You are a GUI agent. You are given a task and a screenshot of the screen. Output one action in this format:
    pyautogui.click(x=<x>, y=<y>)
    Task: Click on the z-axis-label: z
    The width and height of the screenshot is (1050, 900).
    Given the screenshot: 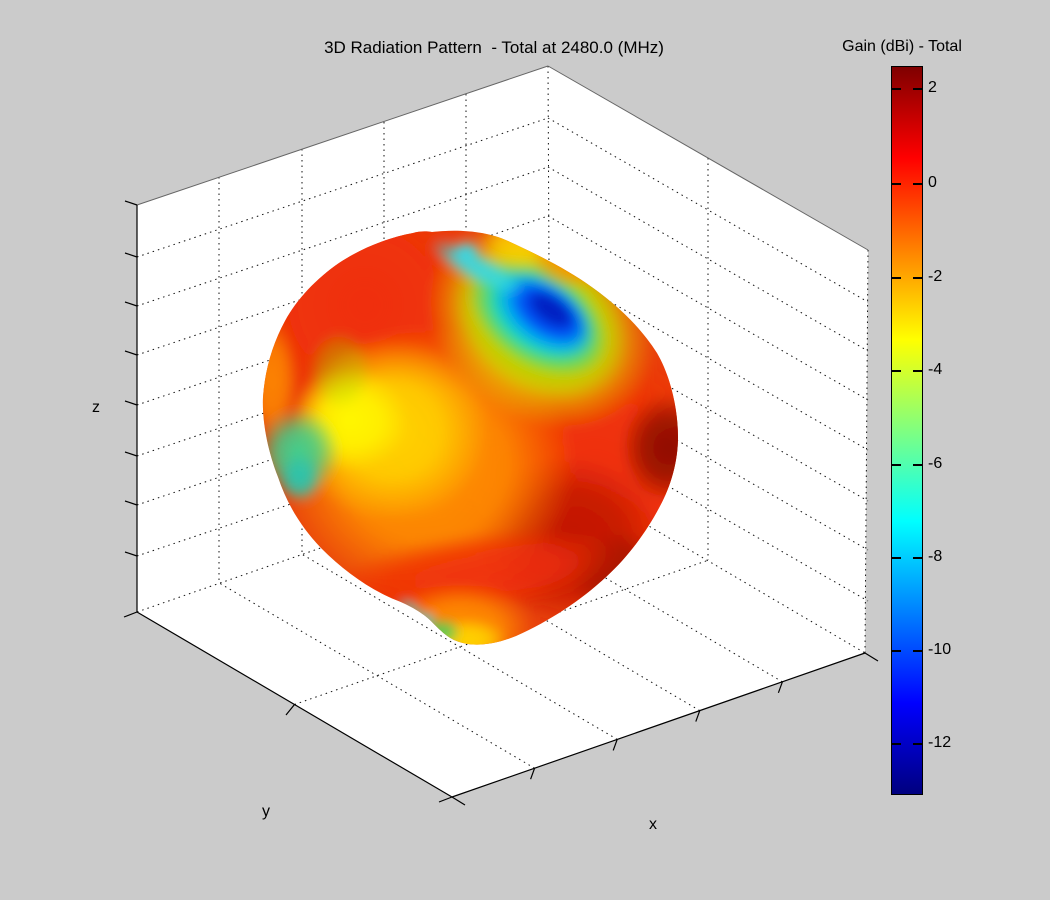 What is the action you would take?
    pyautogui.click(x=96, y=407)
    